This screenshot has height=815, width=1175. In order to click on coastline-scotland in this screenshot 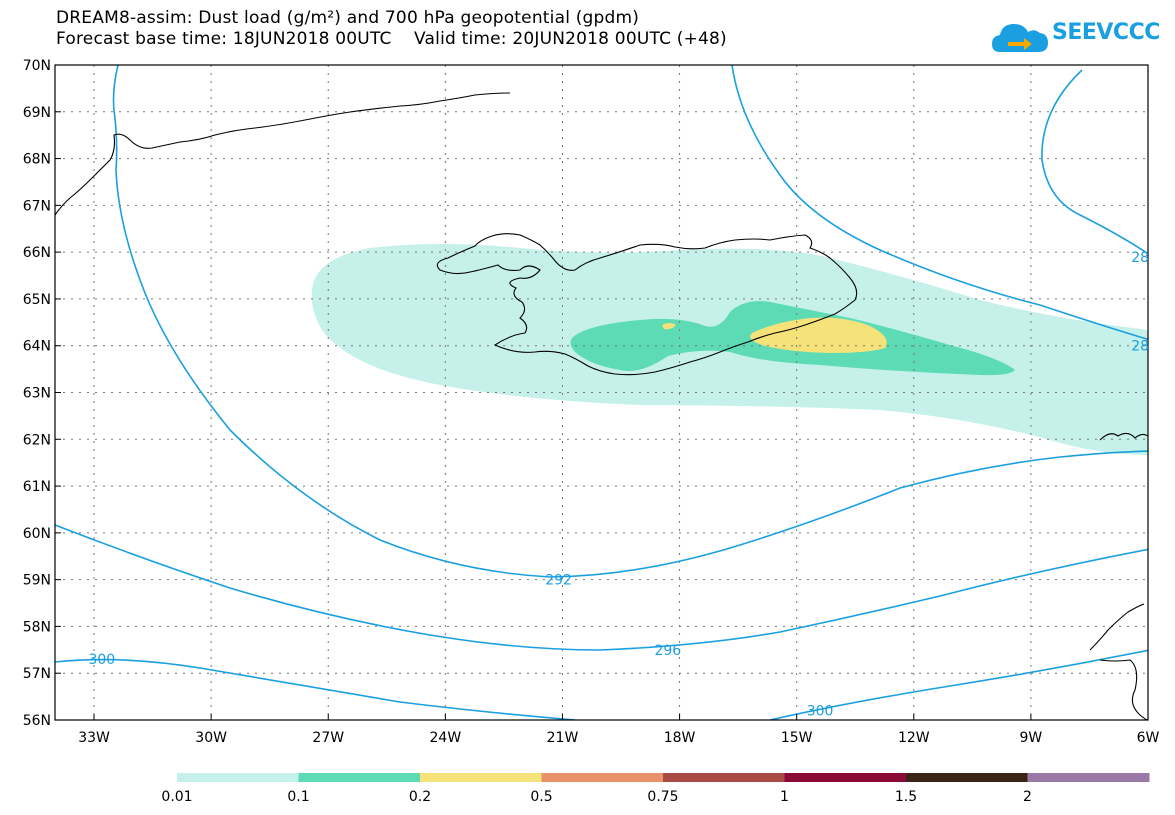, I will do `click(1118, 661)`.